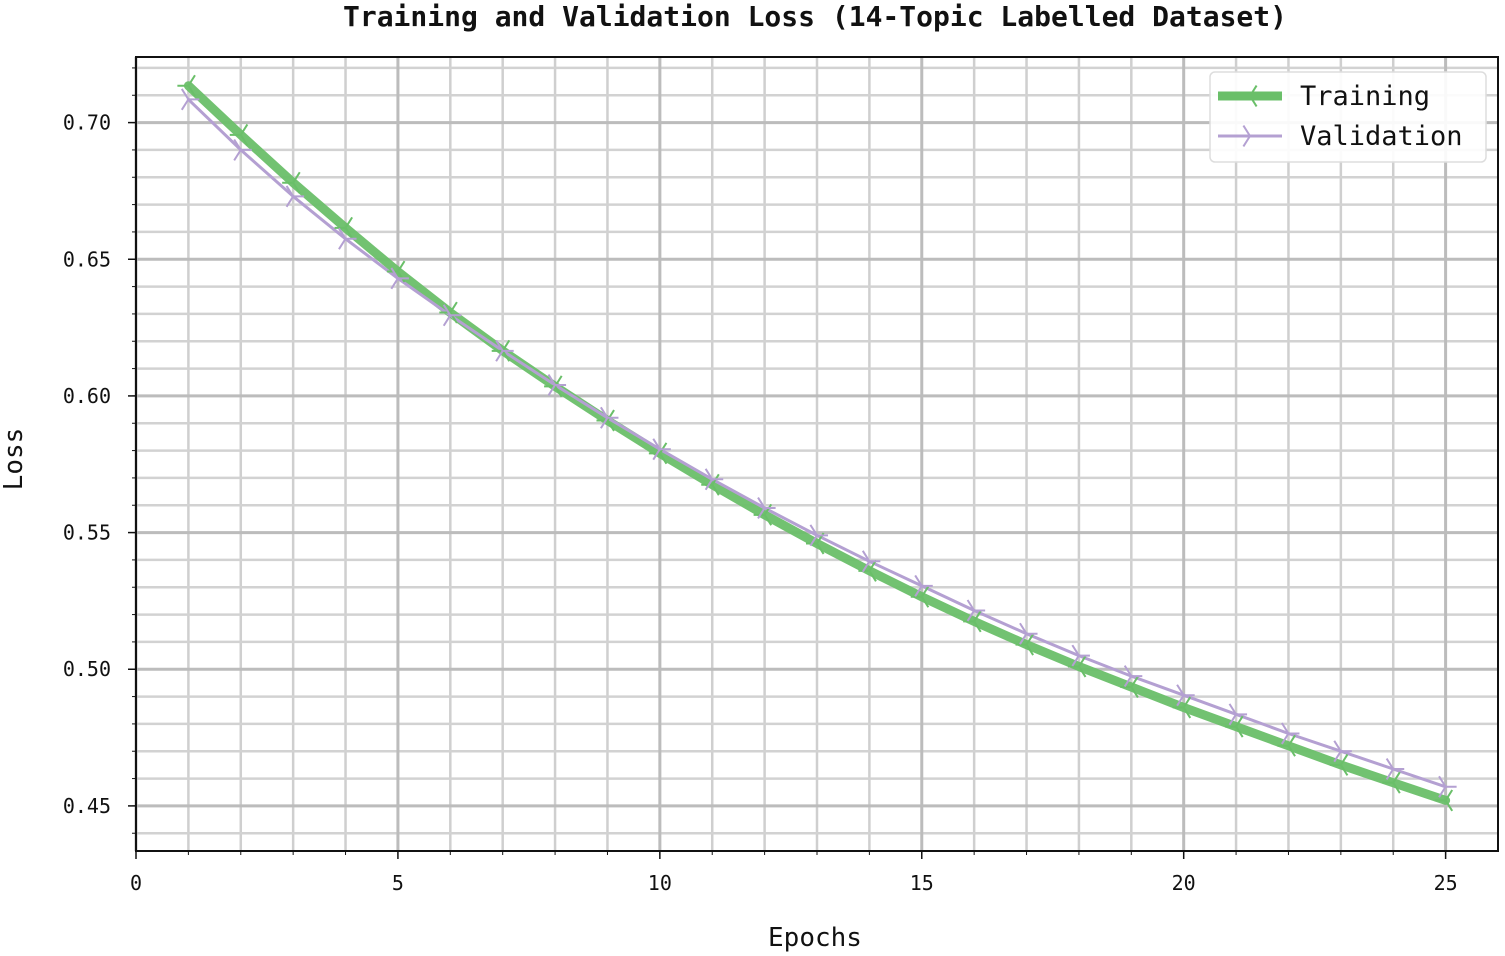 This screenshot has height=956, width=1505. Describe the element at coordinates (1184, 883) in the screenshot. I see `x-tick-label: 20` at that location.